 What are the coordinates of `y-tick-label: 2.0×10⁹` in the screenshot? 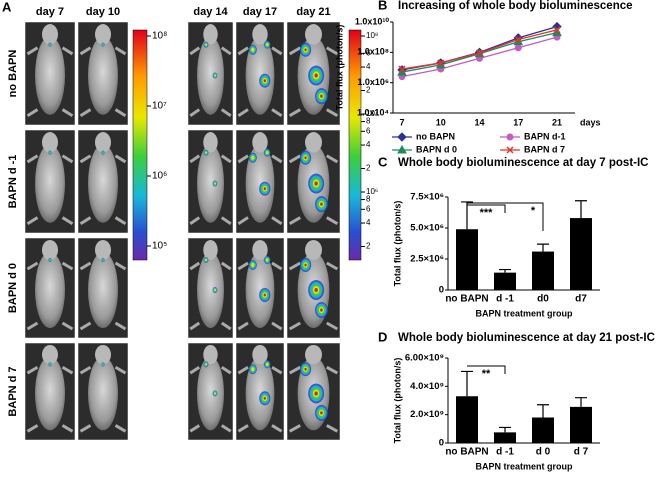 It's located at (427, 414).